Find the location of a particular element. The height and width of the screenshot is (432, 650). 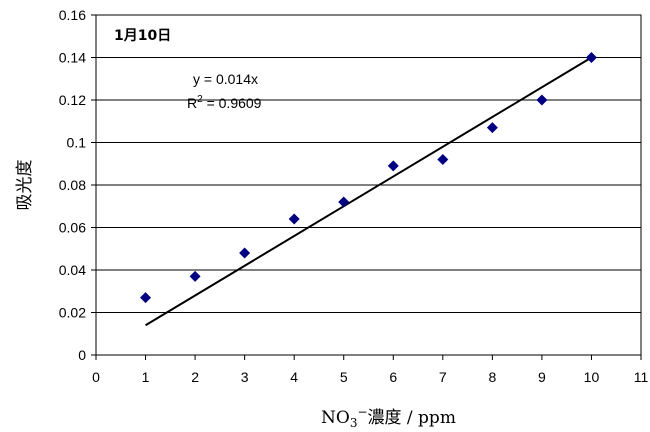

x-axis-label: NO3−濃度 / ppm is located at coordinates (388, 417).